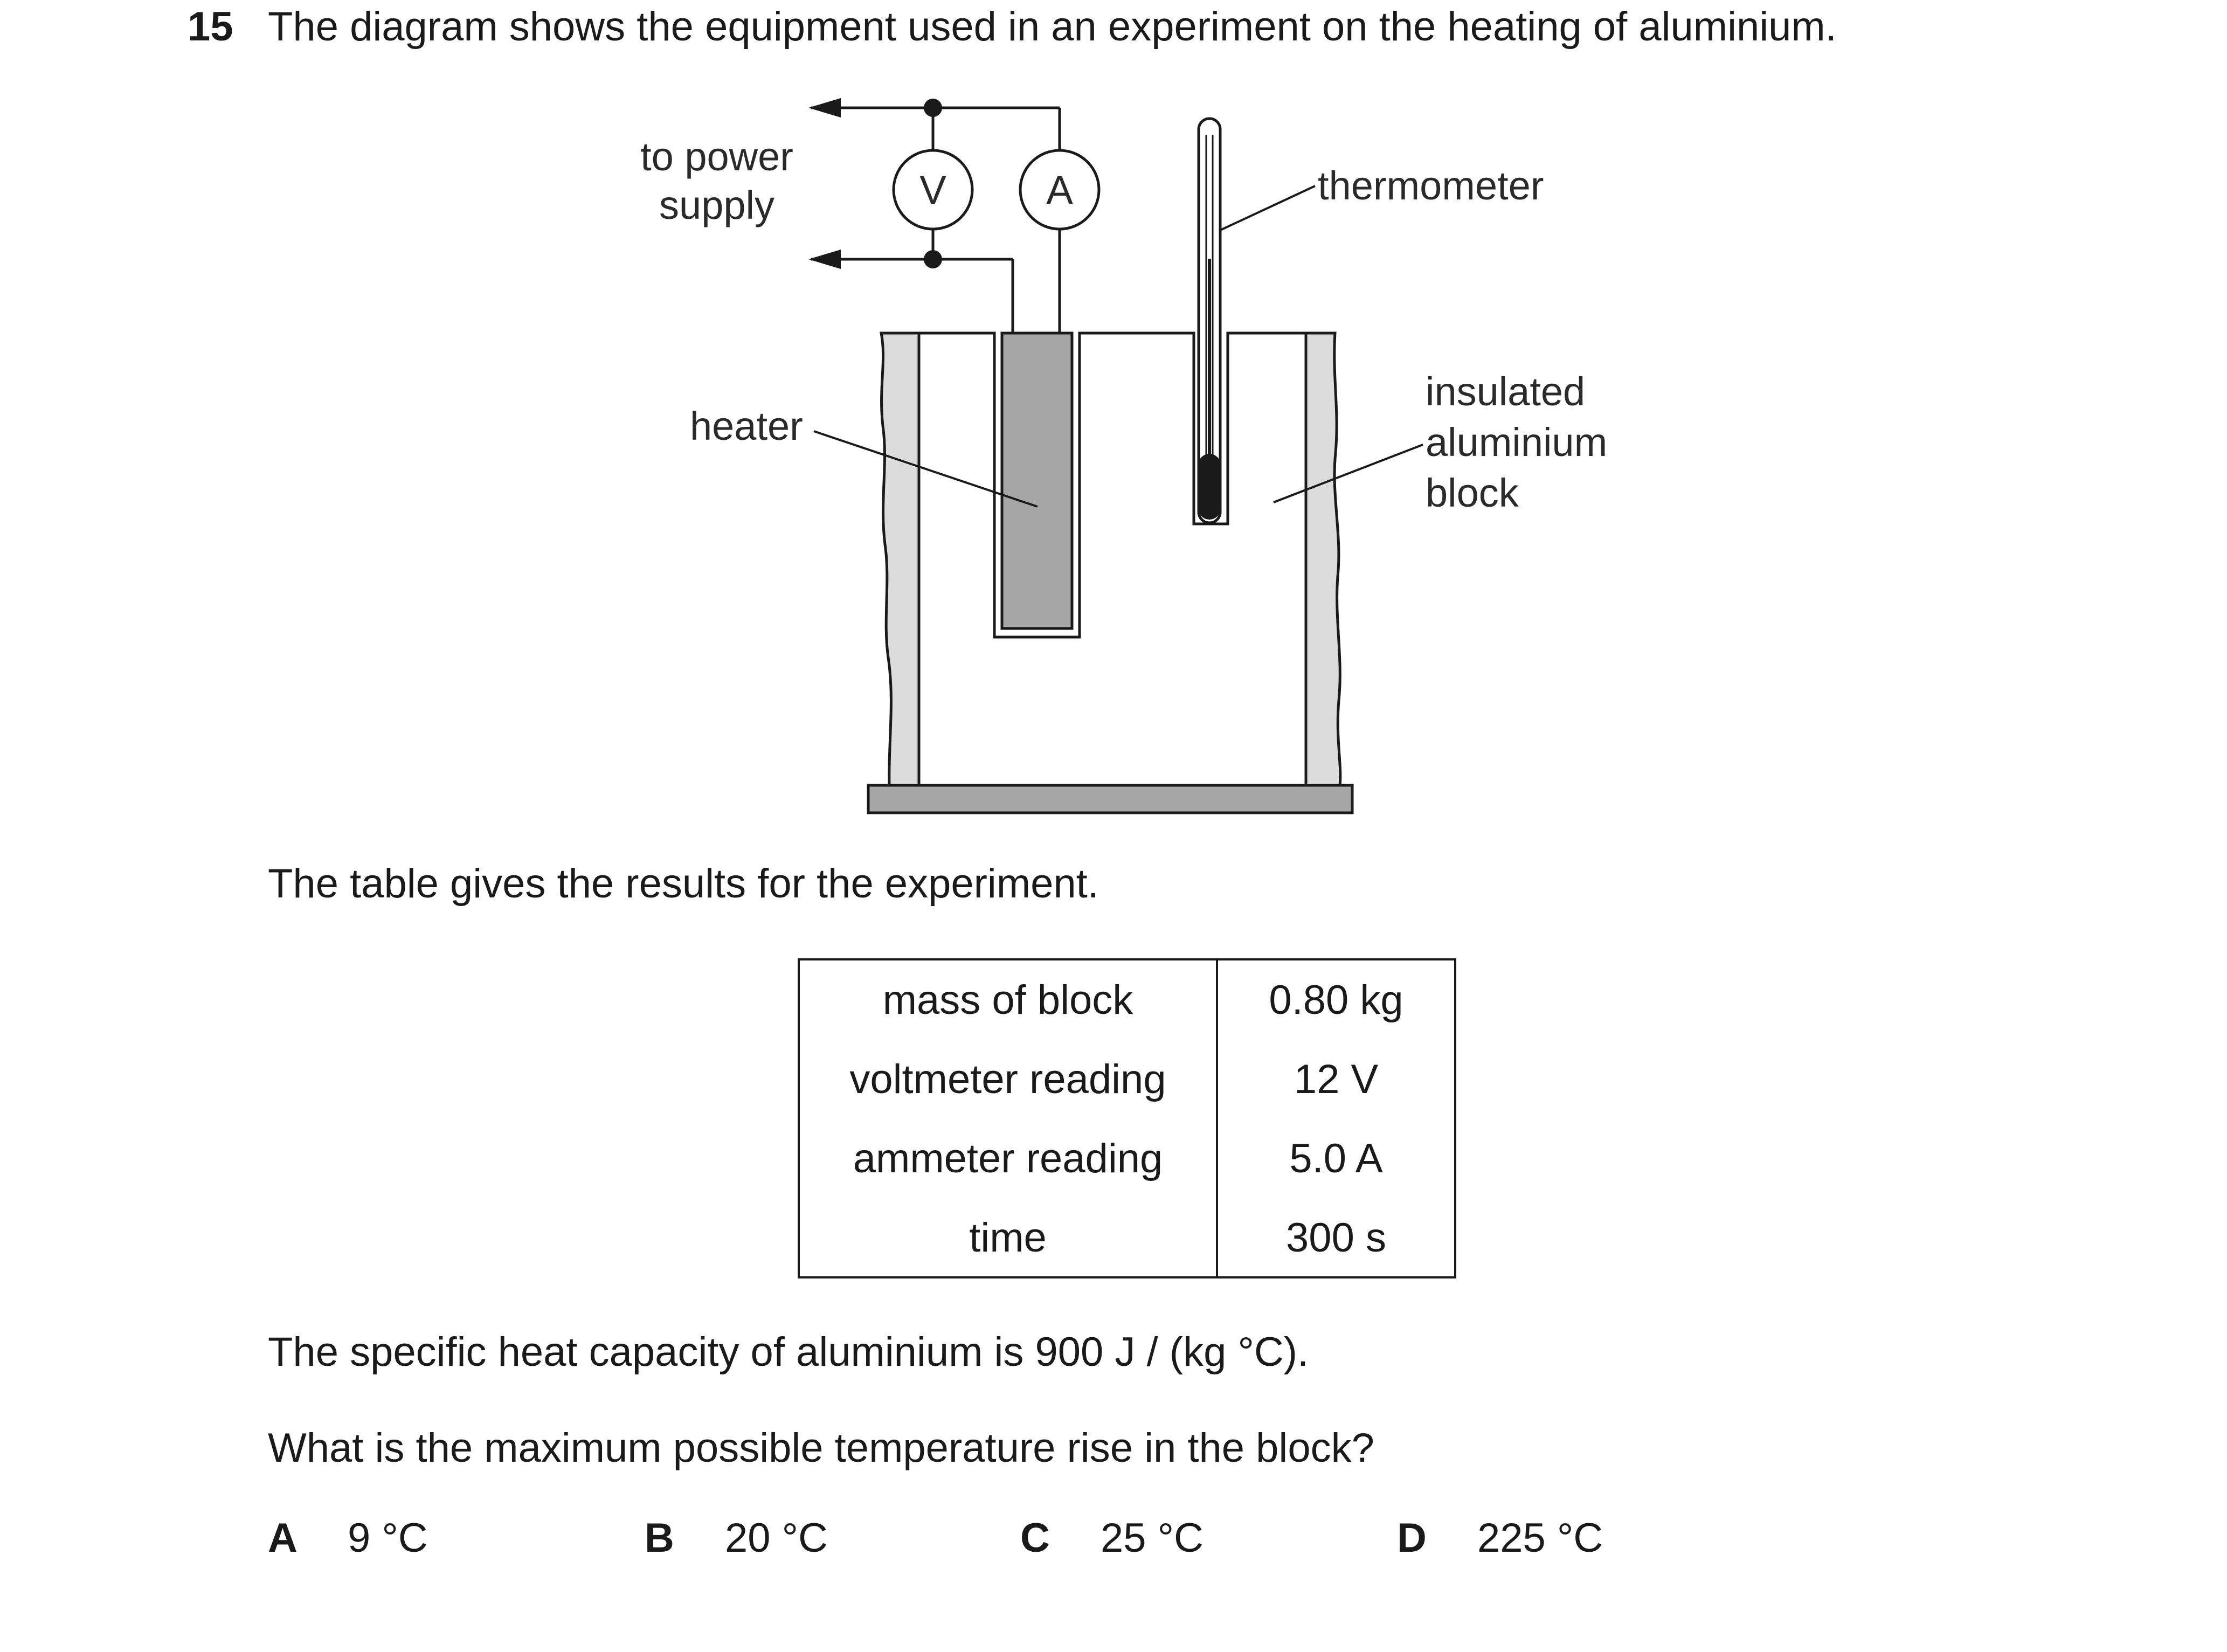 The image size is (2227, 1652). I want to click on results-row-value: 300 s, so click(1336, 1238).